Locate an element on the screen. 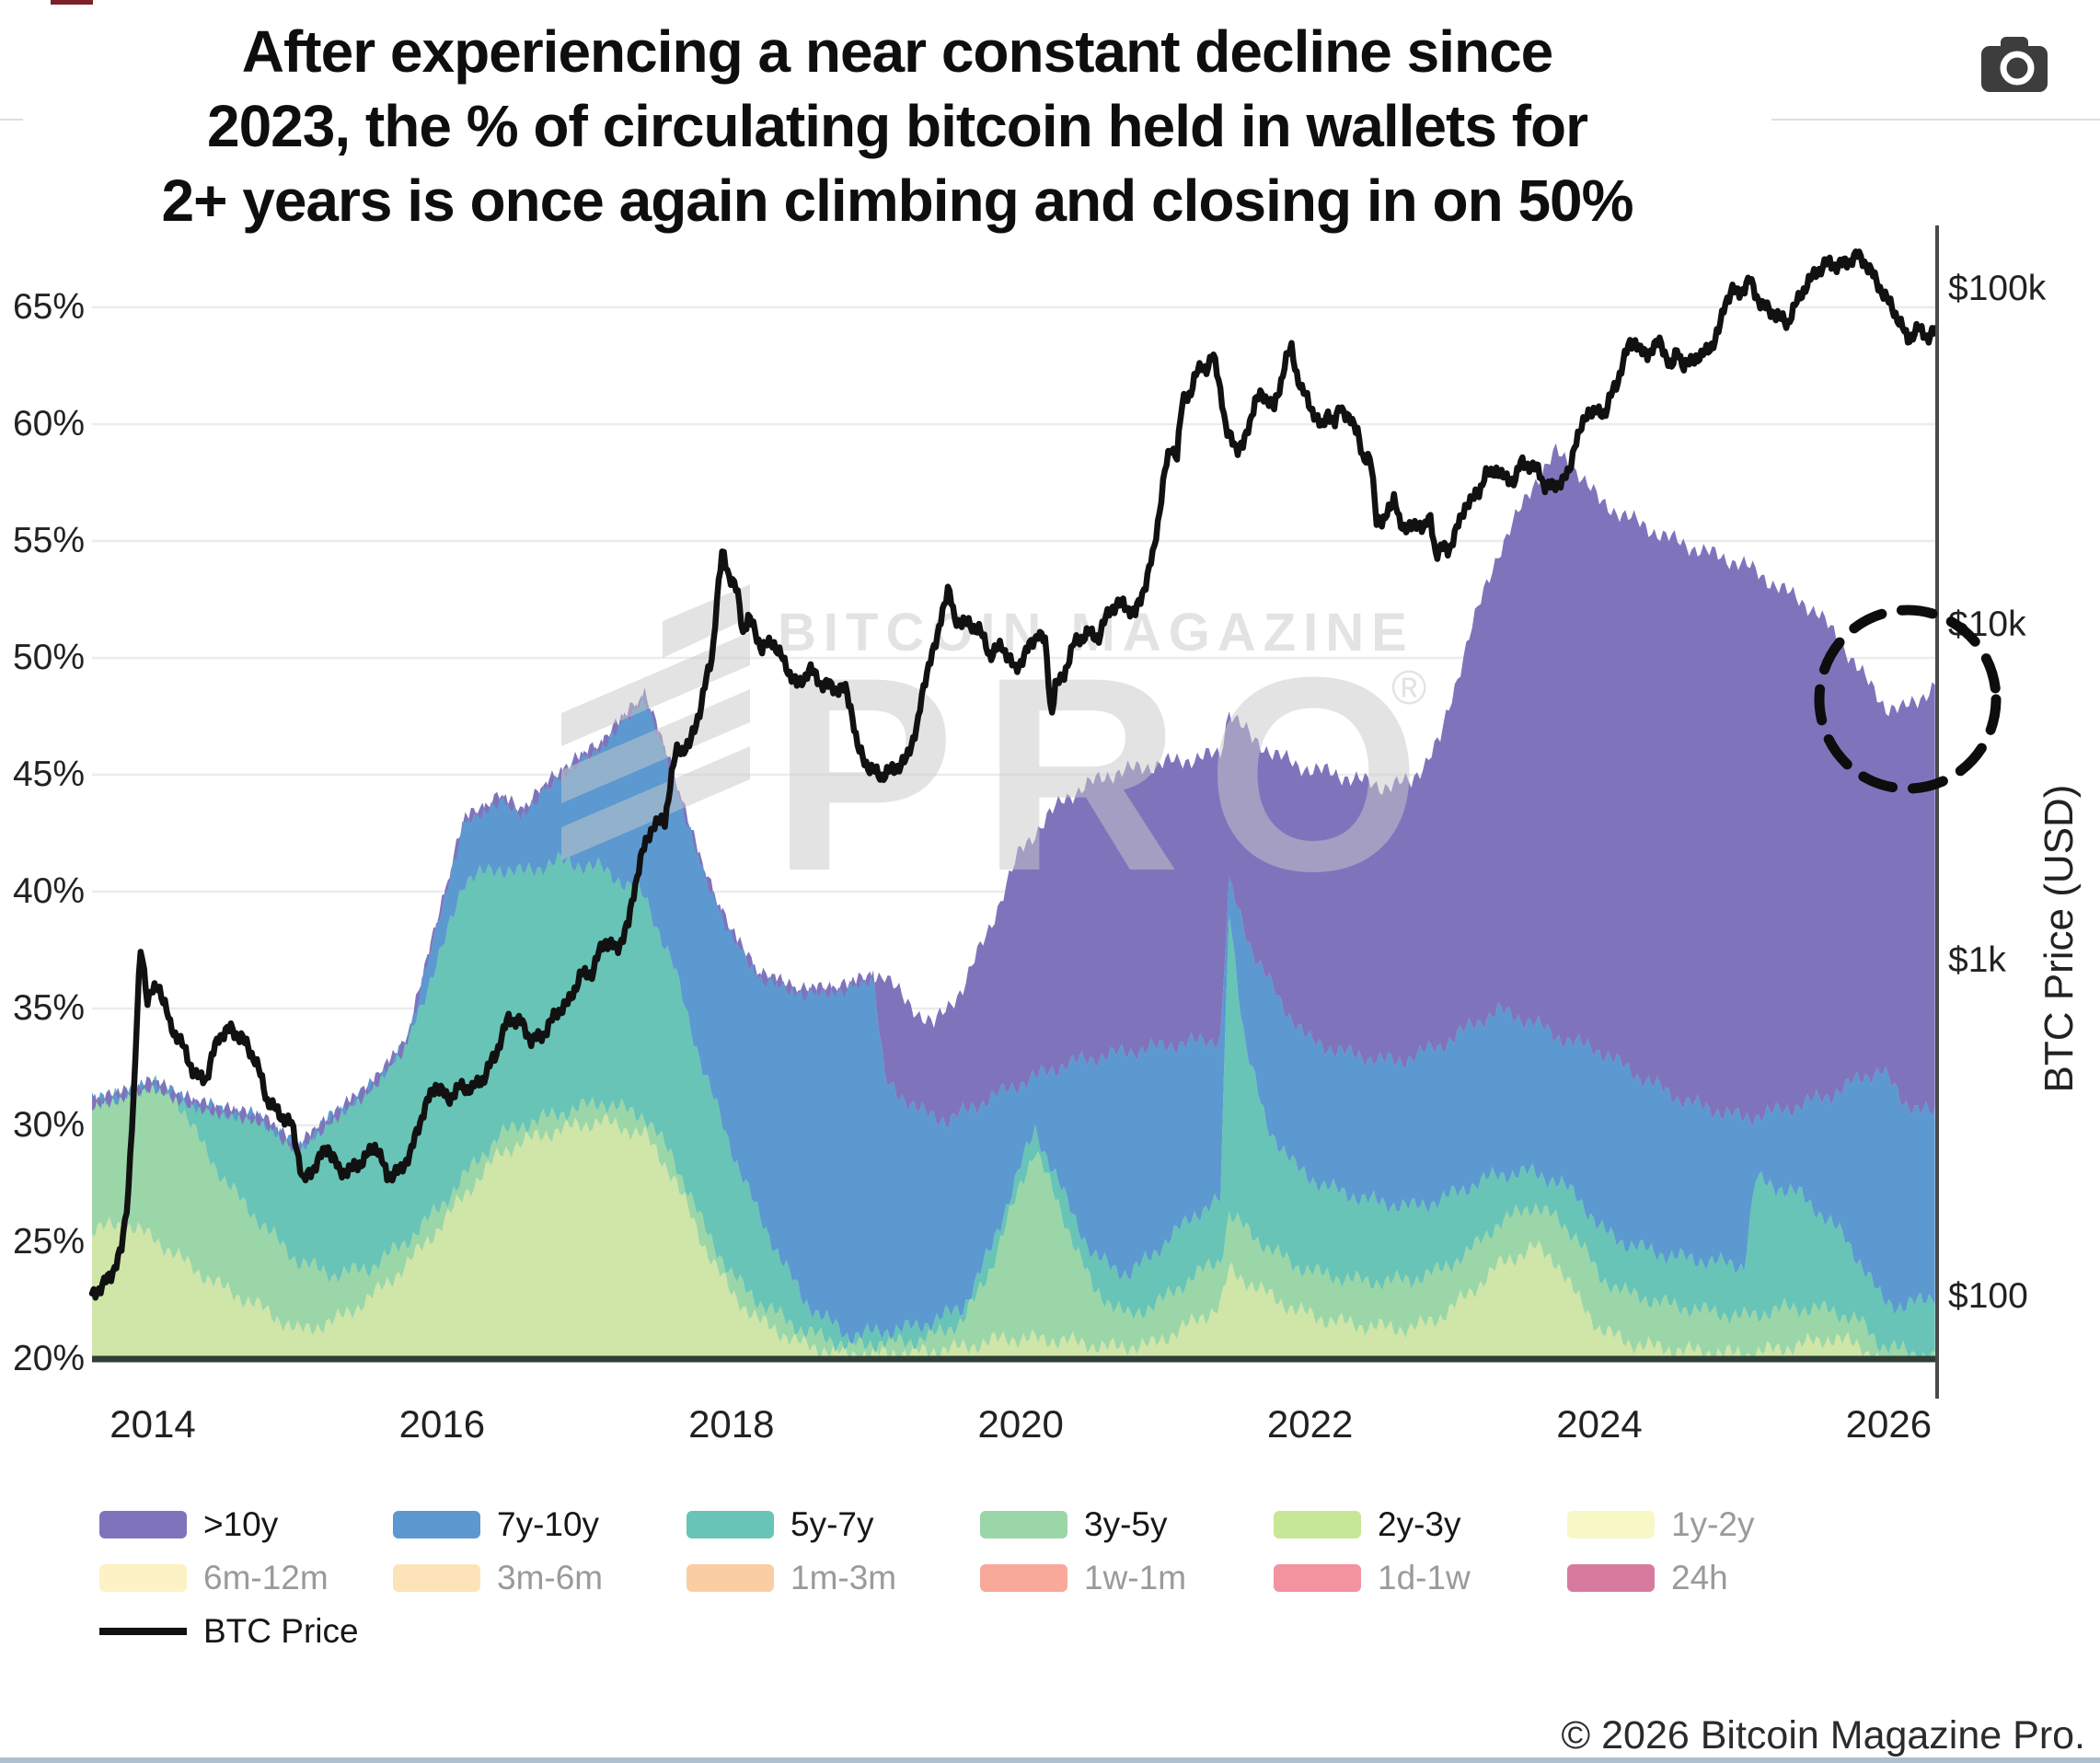 The width and height of the screenshot is (2100, 1763). year-tick-2014: 2014 is located at coordinates (153, 1424).